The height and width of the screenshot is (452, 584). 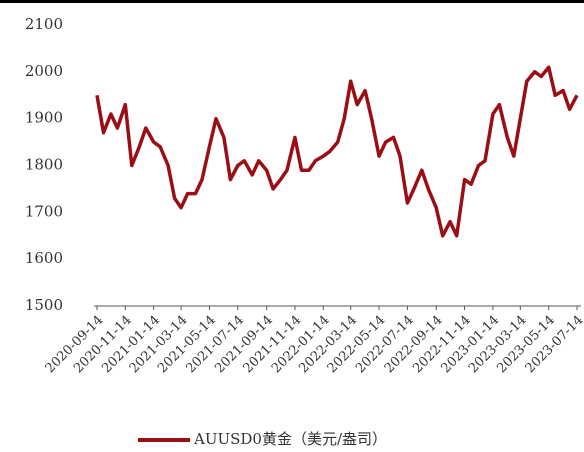 What do you see at coordinates (290, 439) in the screenshot?
I see `legend-label: AUUSD0黄金（美元/盎司）` at bounding box center [290, 439].